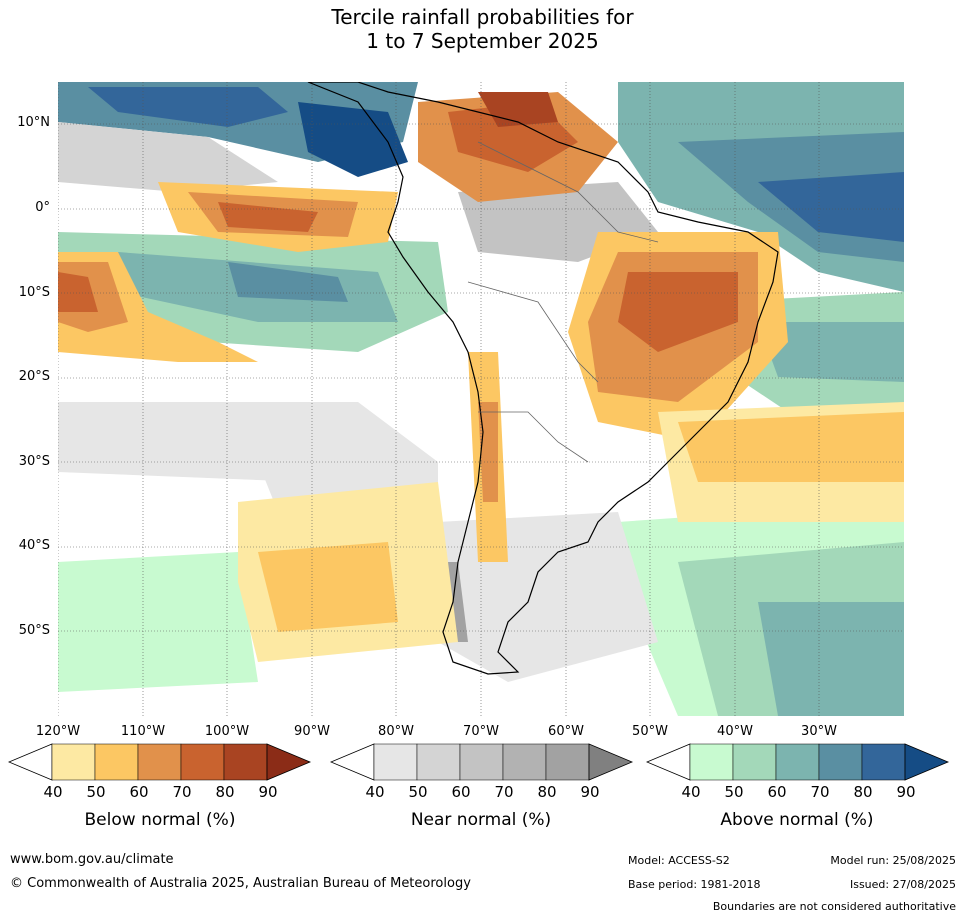  What do you see at coordinates (906, 792) in the screenshot?
I see `tick-above-90: 90` at bounding box center [906, 792].